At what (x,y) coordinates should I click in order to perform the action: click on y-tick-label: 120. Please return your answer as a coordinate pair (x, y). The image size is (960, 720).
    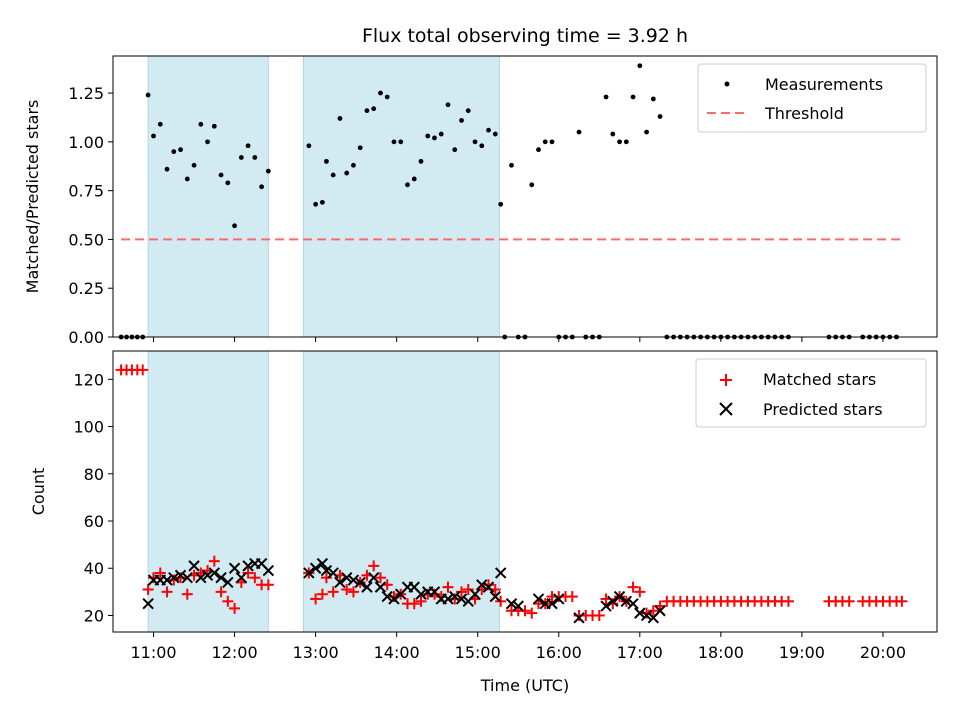
    Looking at the image, I should click on (88, 379).